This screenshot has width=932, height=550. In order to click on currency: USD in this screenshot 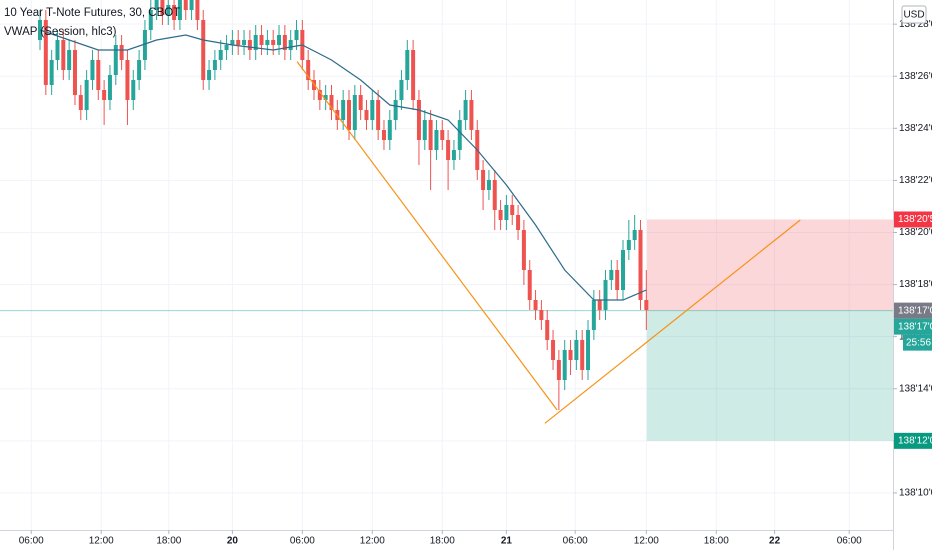, I will do `click(913, 15)`.